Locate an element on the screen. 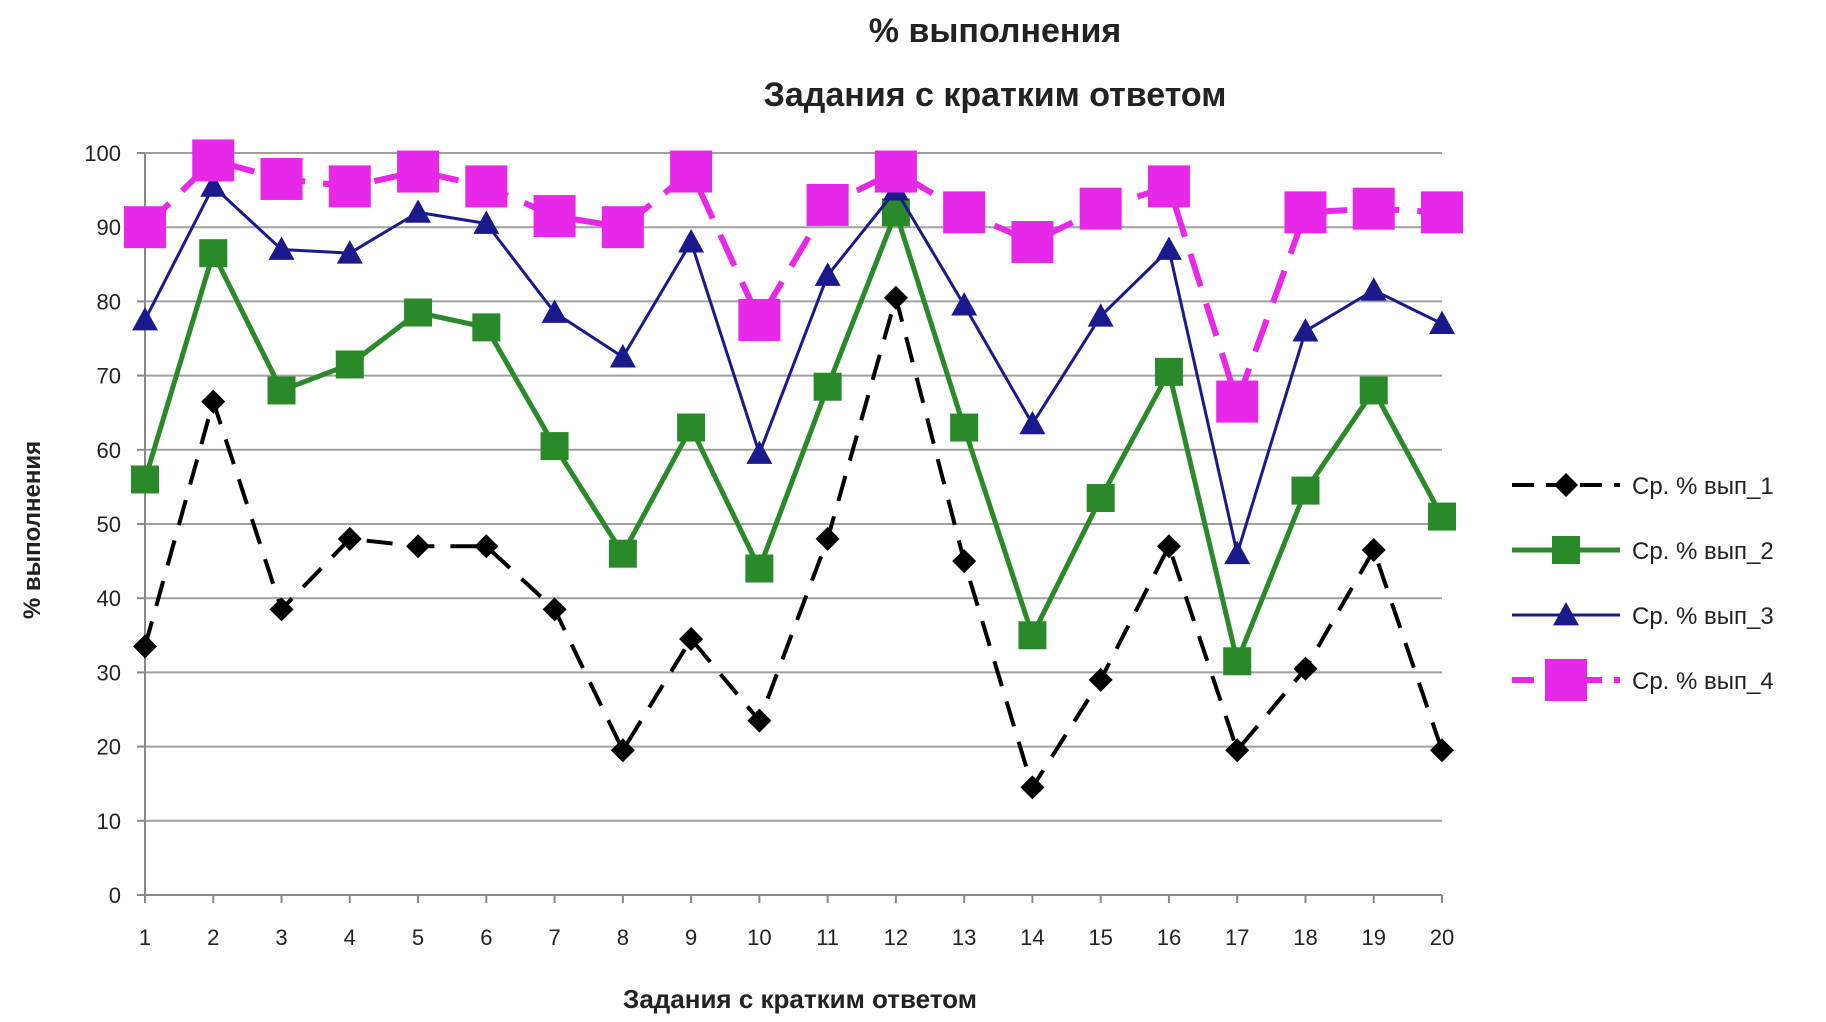 Image resolution: width=1826 pixels, height=1022 pixels. legend-item-3: Ср. % вып_3 is located at coordinates (1643, 616).